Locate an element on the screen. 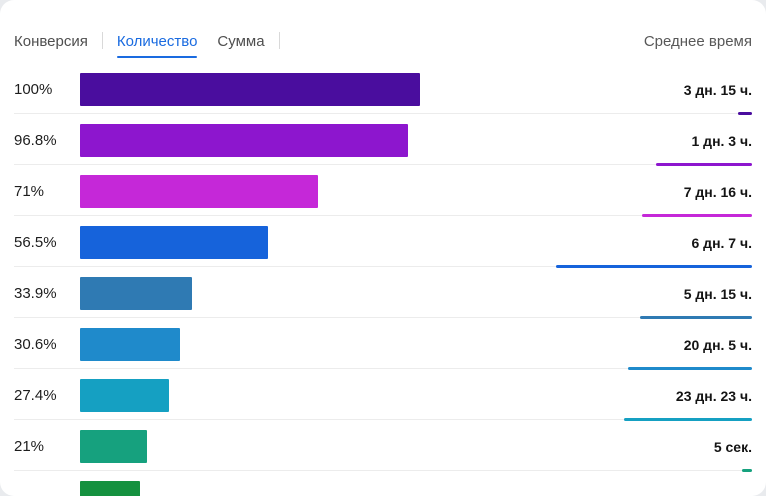 The width and height of the screenshot is (766, 496). report-tabs: Конверсия Количество Сумма is located at coordinates (154, 45).